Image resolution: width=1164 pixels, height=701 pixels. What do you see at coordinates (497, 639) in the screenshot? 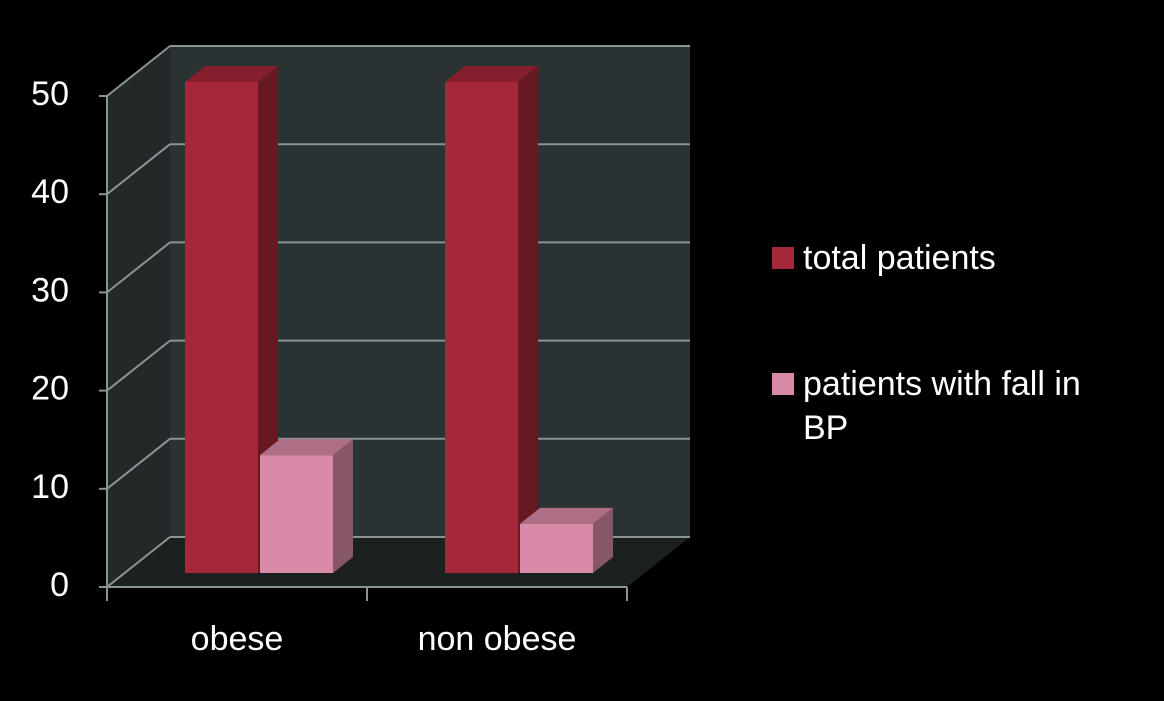
I see `x-tick-label: non obese` at bounding box center [497, 639].